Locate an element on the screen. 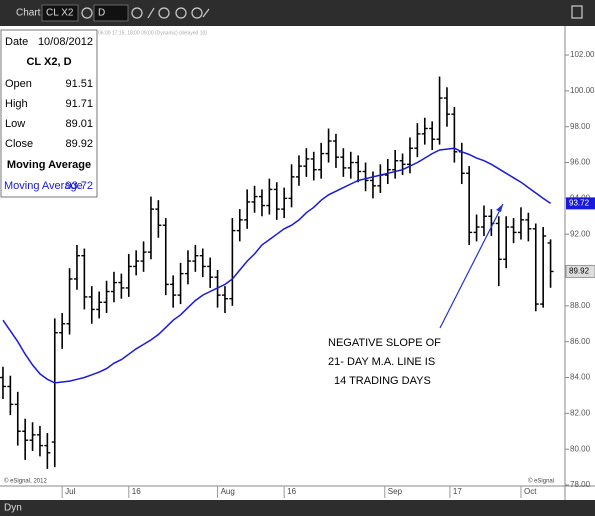 Image resolution: width=595 pixels, height=516 pixels. y-tick-label: 86.00 is located at coordinates (580, 341).